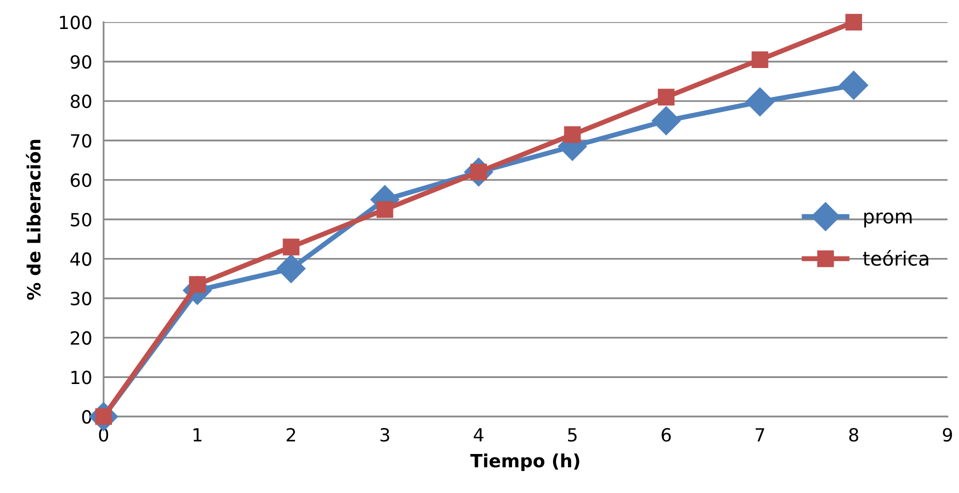 The width and height of the screenshot is (959, 493). What do you see at coordinates (76, 23) in the screenshot?
I see `y-tick-label: 100` at bounding box center [76, 23].